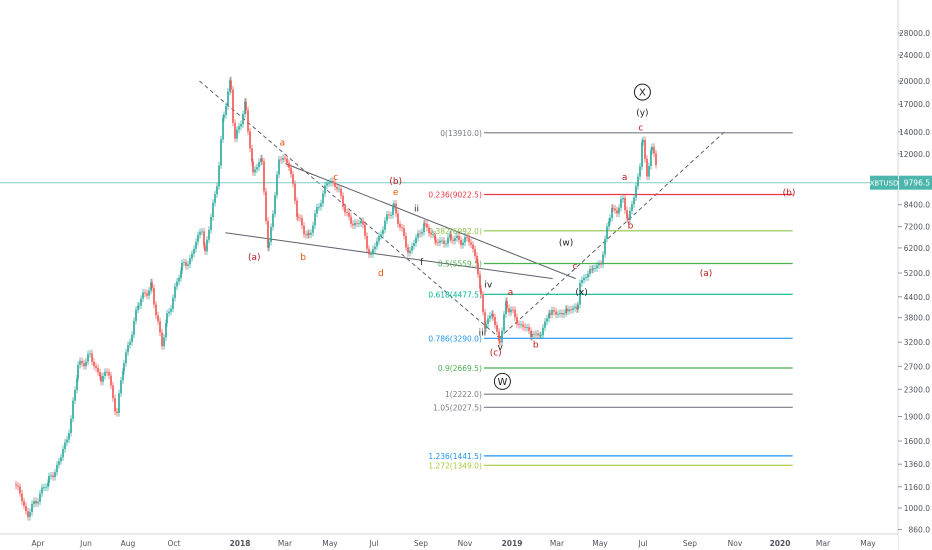 This screenshot has width=932, height=550. What do you see at coordinates (254, 258) in the screenshot?
I see `wave-label: (a)` at bounding box center [254, 258].